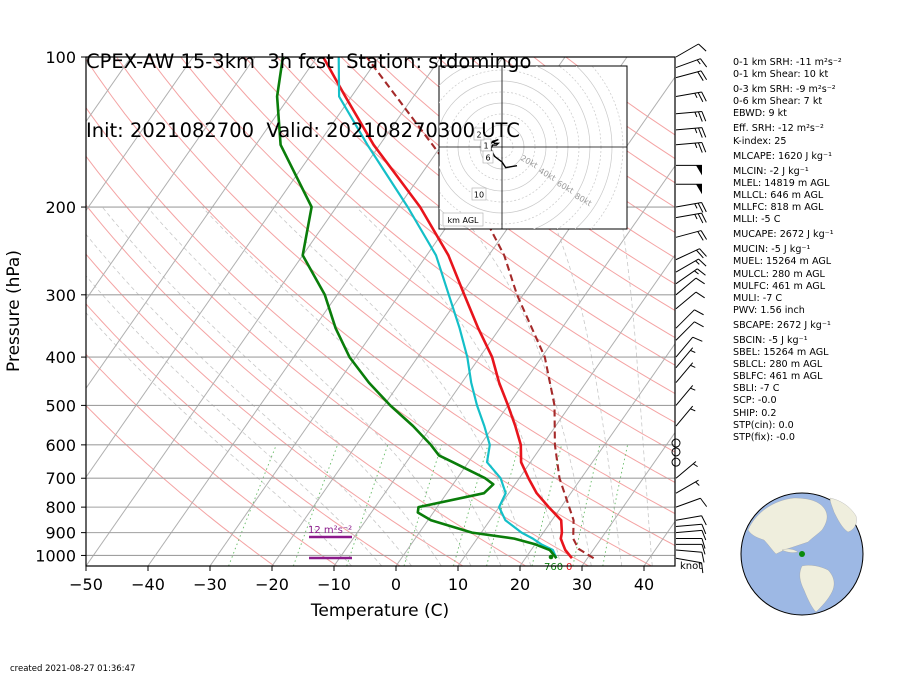 This screenshot has height=675, width=906. What do you see at coordinates (582, 584) in the screenshot?
I see `x-tick-label: 30` at bounding box center [582, 584].